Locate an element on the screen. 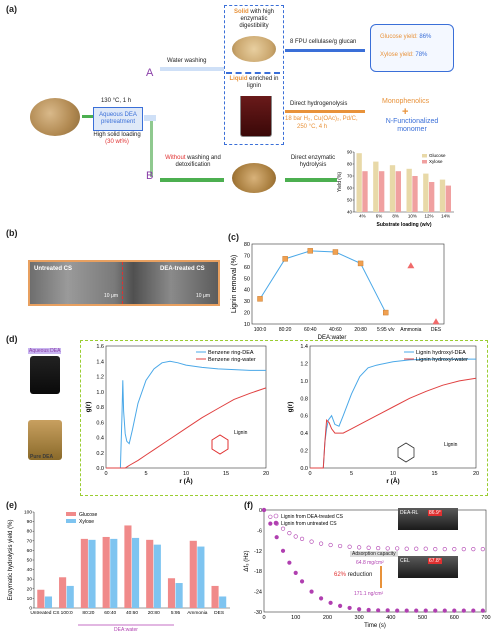  liquid-desc: Liquid enriched in lignin is located at coordinates (254, 83).